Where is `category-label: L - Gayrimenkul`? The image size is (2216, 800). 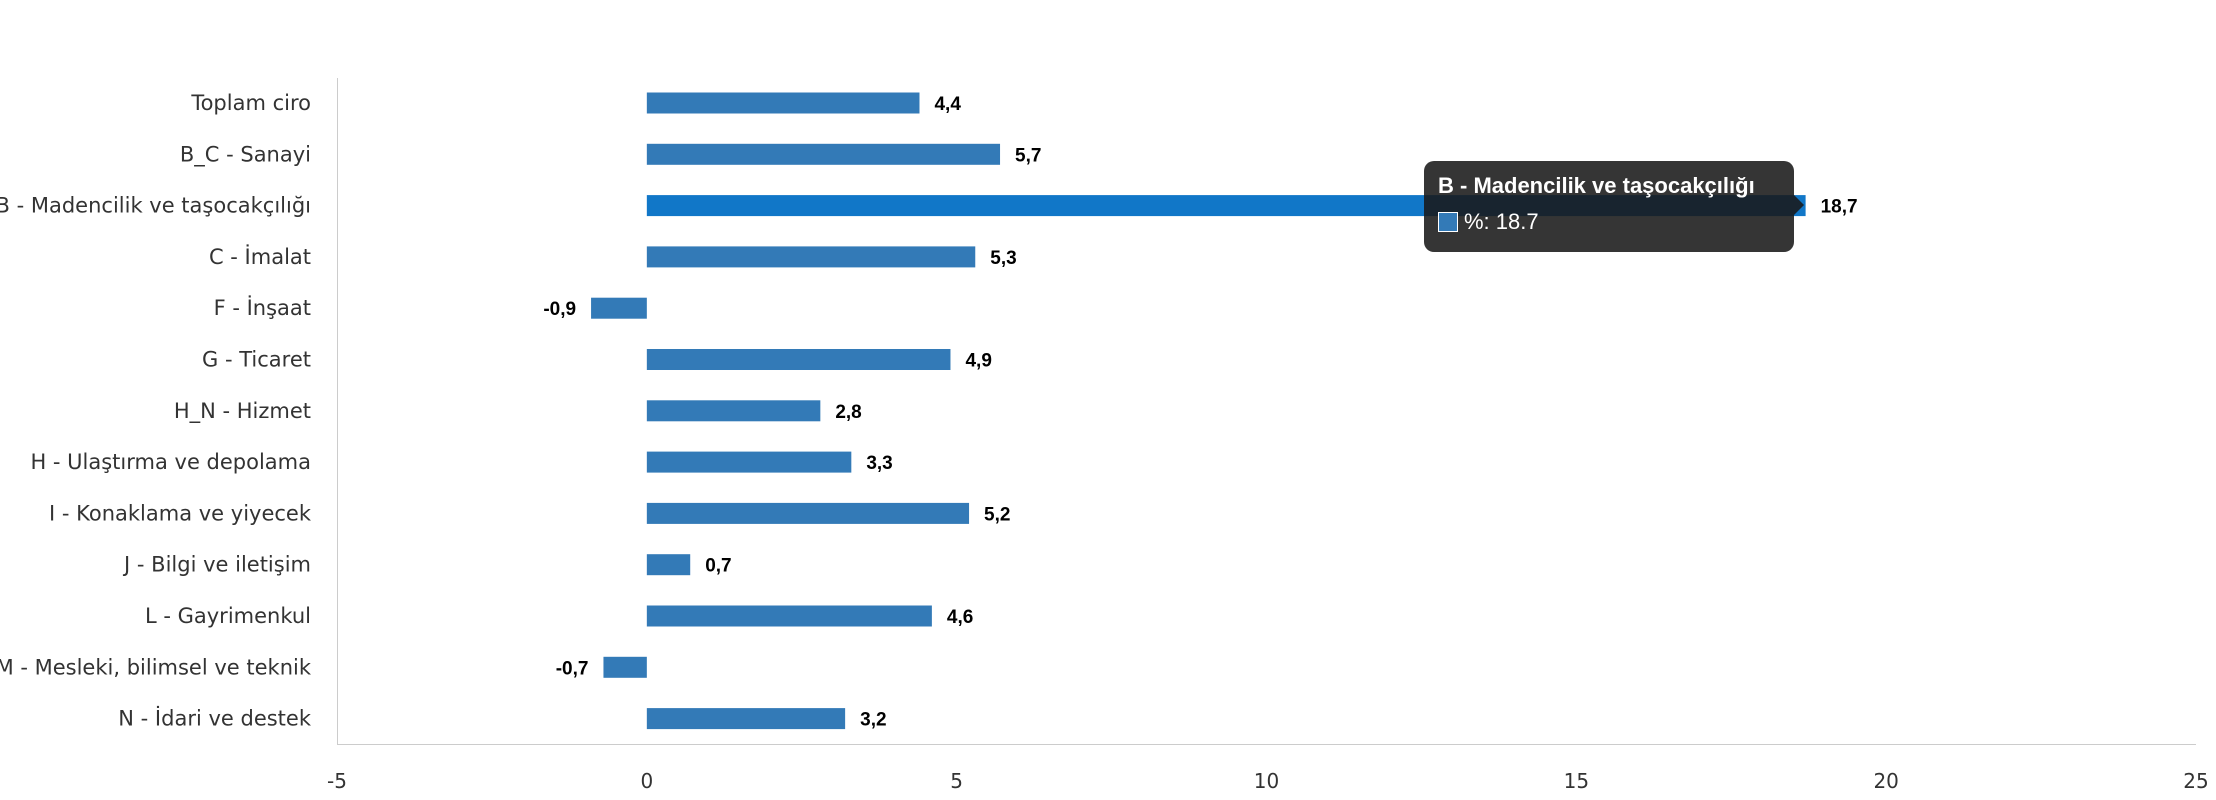 category-label: L - Gayrimenkul is located at coordinates (228, 616).